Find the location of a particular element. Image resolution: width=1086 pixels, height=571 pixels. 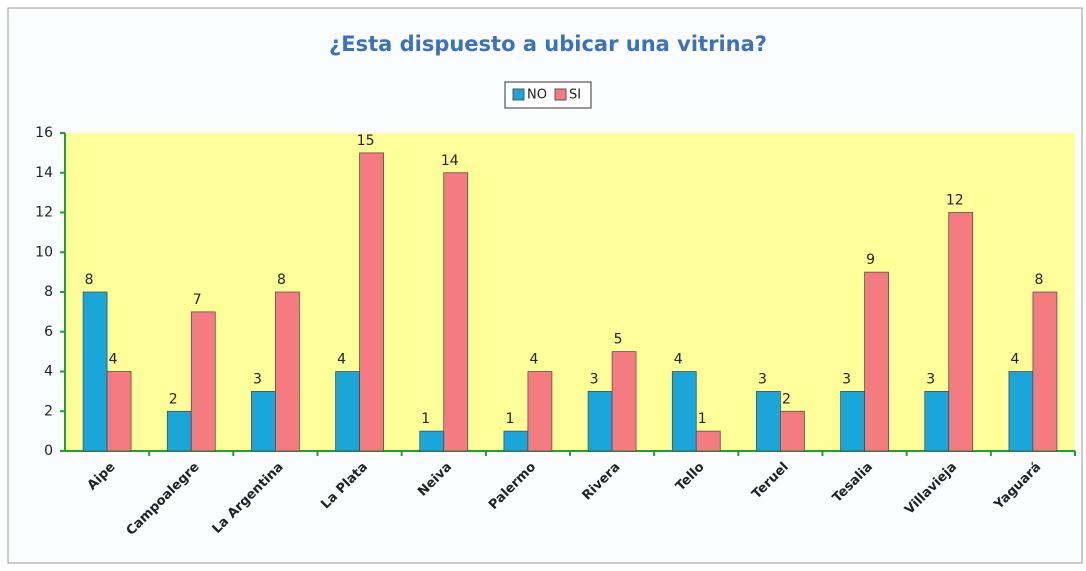

chart-title: ¿Esta dispuesto a ubicar una vitrina? is located at coordinates (548, 44).